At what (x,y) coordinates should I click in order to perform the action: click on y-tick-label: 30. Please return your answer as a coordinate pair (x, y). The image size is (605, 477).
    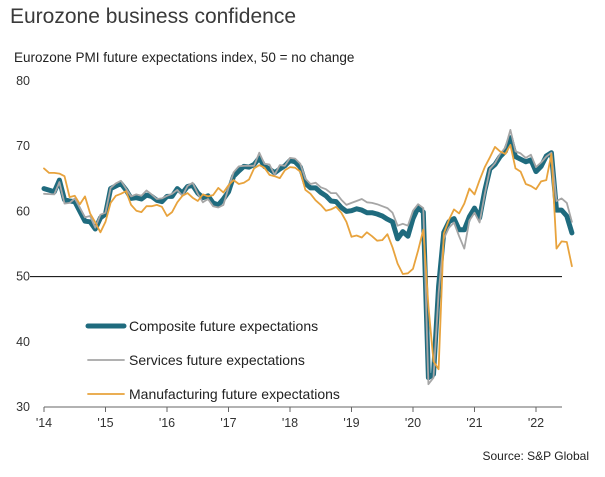
    Looking at the image, I should click on (23, 407).